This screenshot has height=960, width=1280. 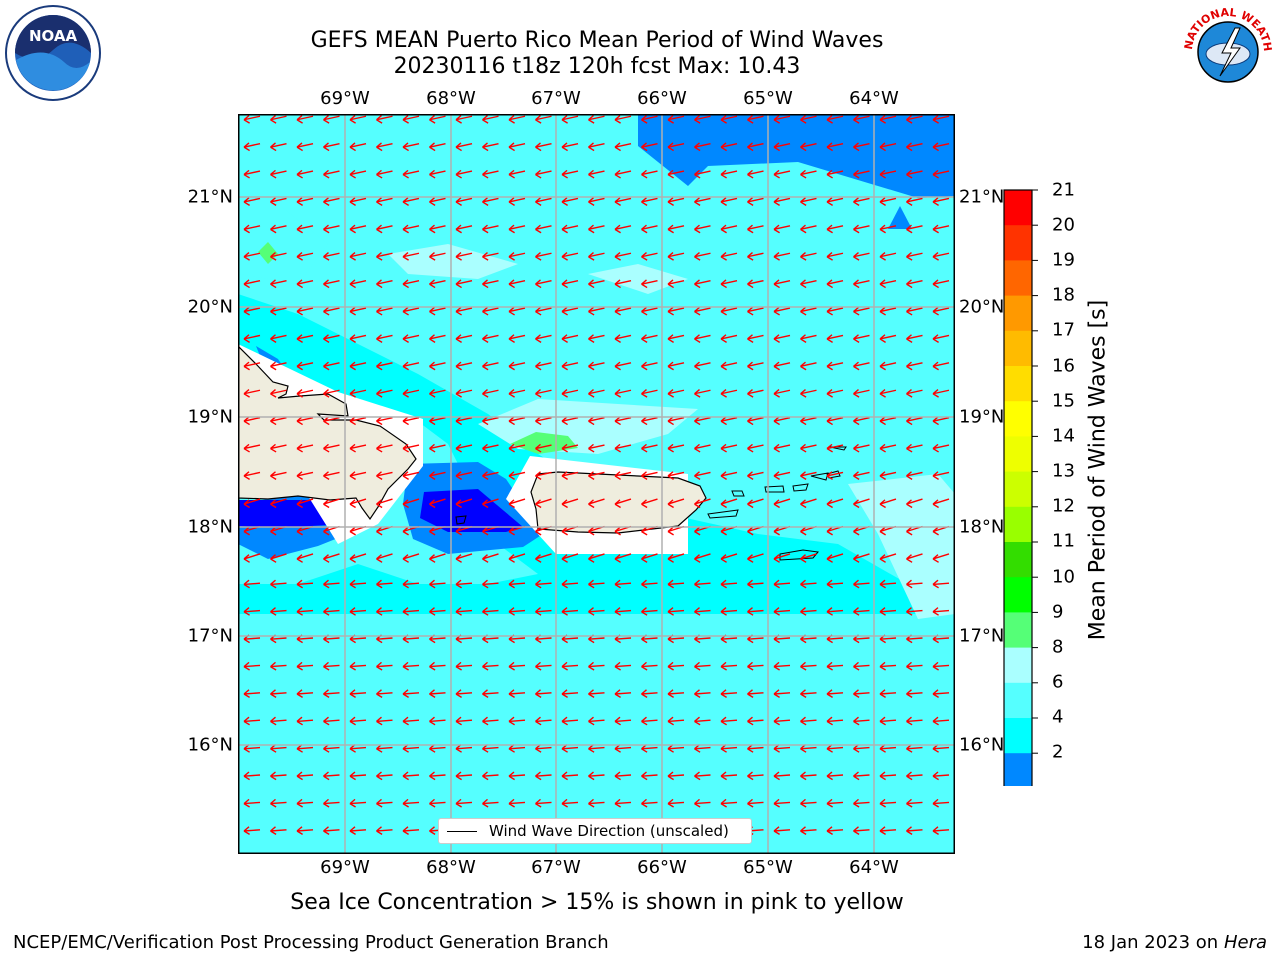 What do you see at coordinates (662, 867) in the screenshot?
I see `lon-label-bottom: 66°W` at bounding box center [662, 867].